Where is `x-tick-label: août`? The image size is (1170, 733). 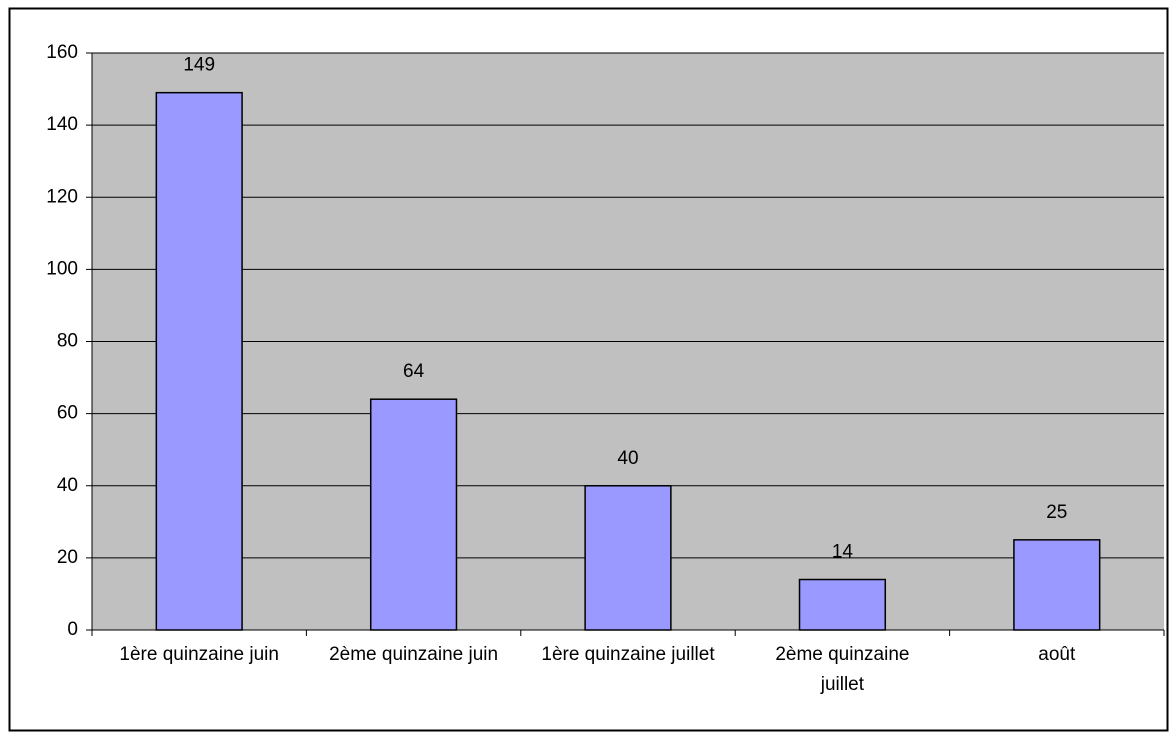
x-tick-label: août is located at coordinates (1057, 654).